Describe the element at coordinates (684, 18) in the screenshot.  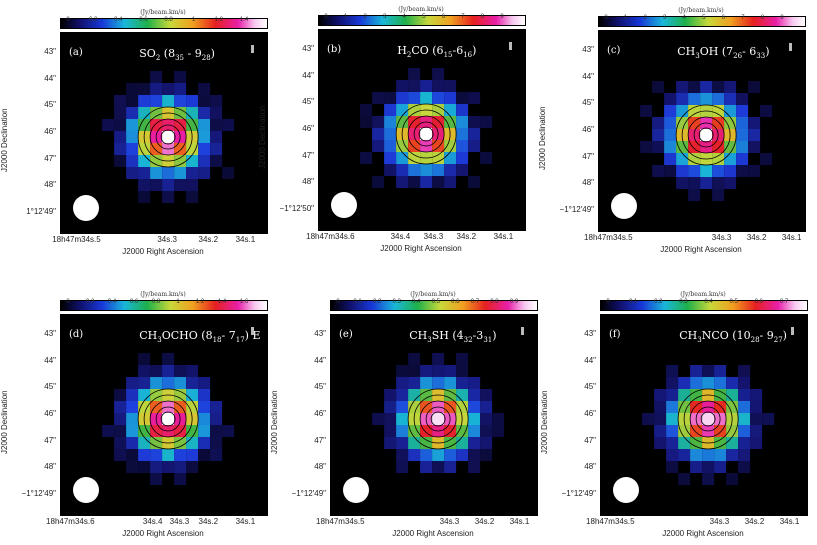
I see `colorbar-tick-label: 4` at that location.